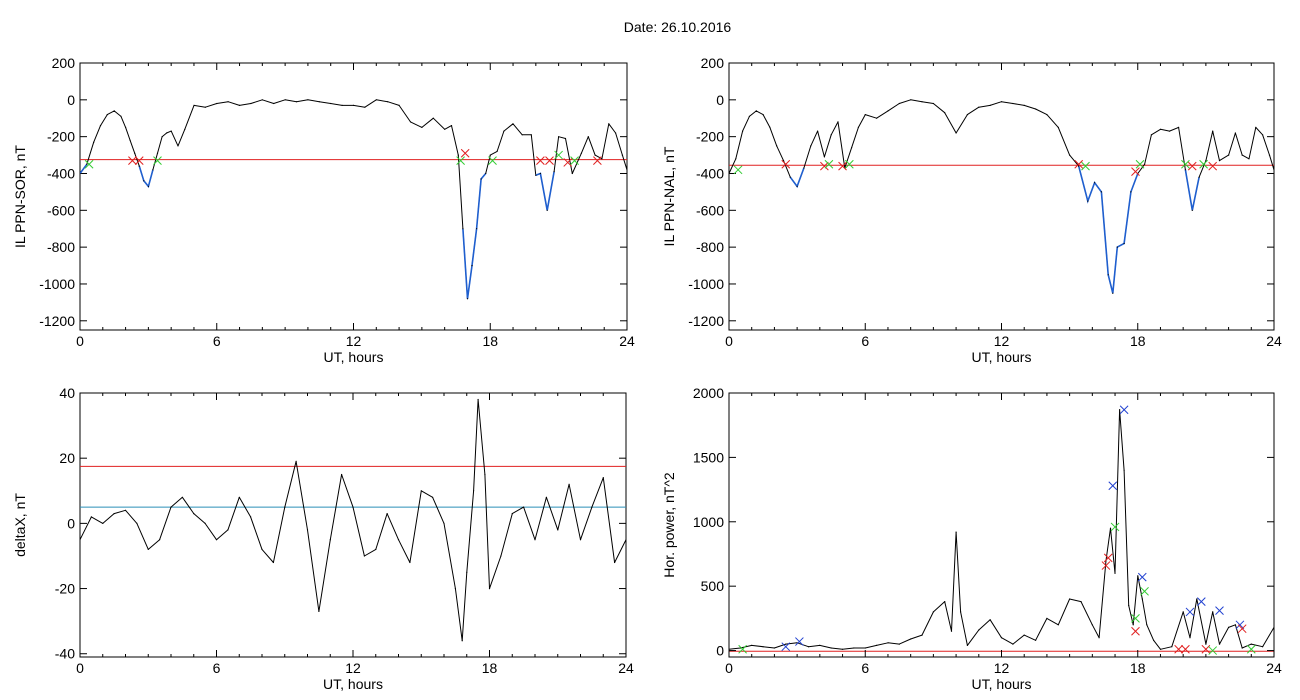  I want to click on y-tick-label: -800, so click(61, 247).